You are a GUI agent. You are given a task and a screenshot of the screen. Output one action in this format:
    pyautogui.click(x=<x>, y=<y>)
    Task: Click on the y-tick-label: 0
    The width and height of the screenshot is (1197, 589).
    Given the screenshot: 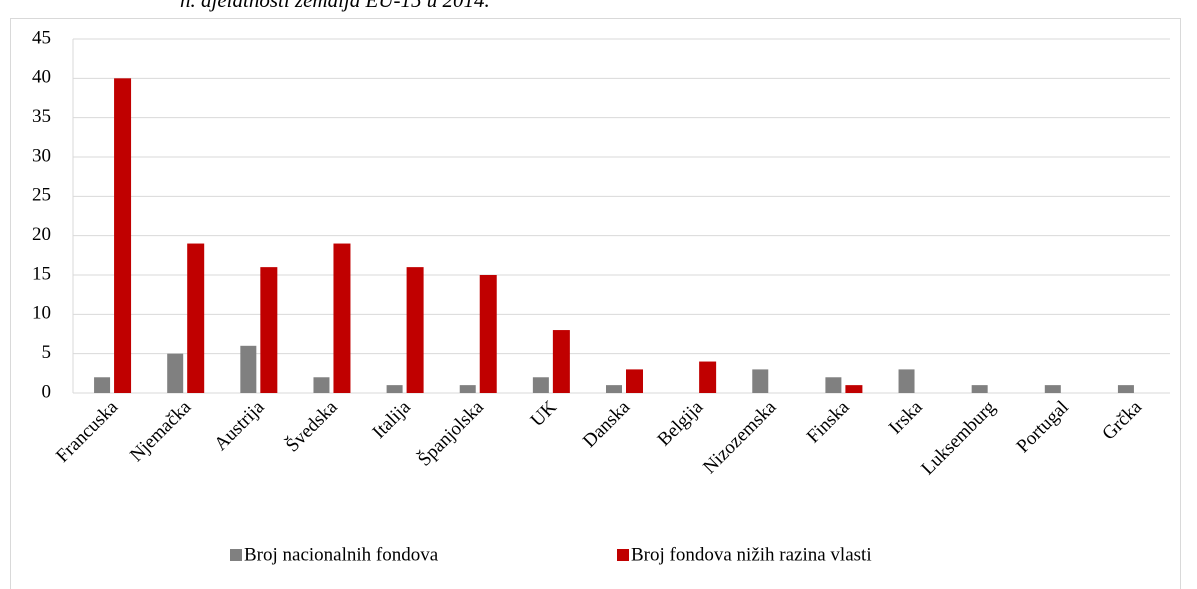 What is the action you would take?
    pyautogui.click(x=47, y=391)
    